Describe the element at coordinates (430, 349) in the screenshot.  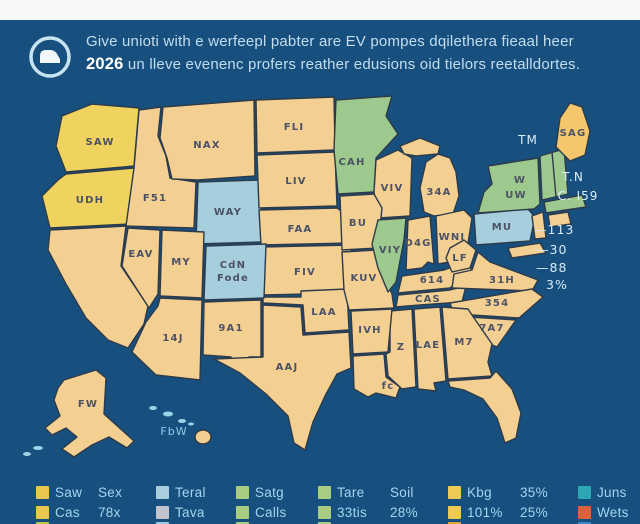
I see `state-al` at that location.